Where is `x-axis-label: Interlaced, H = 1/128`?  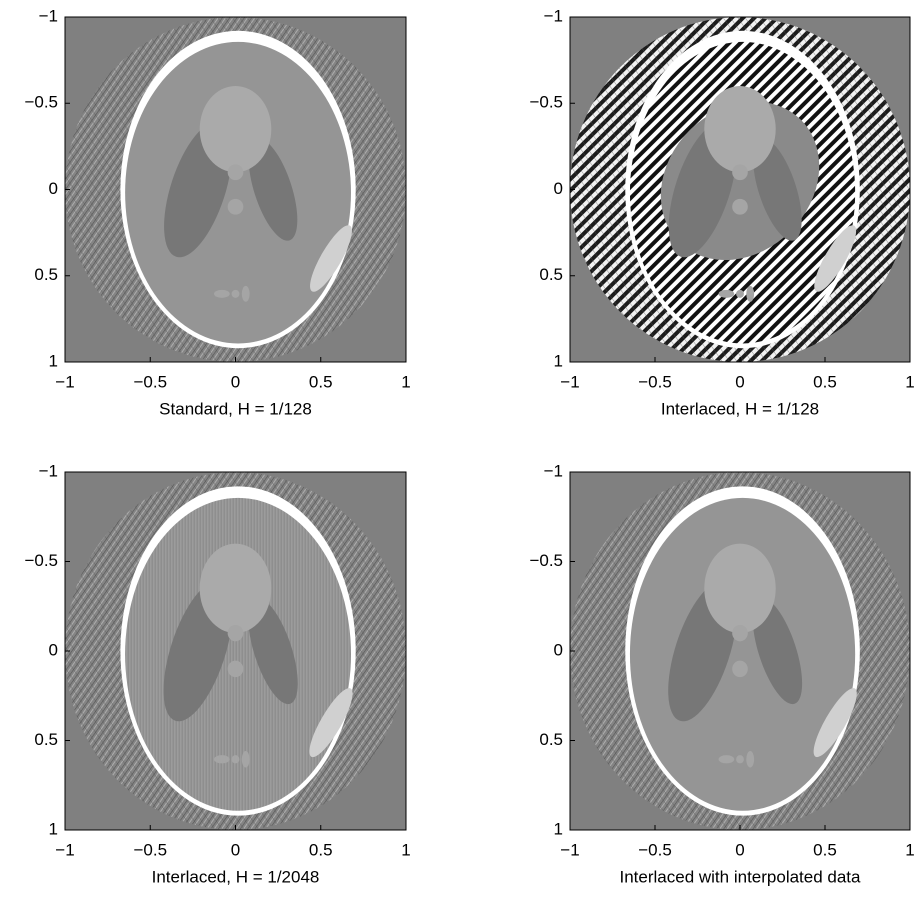
x-axis-label: Interlaced, H = 1/128 is located at coordinates (740, 408).